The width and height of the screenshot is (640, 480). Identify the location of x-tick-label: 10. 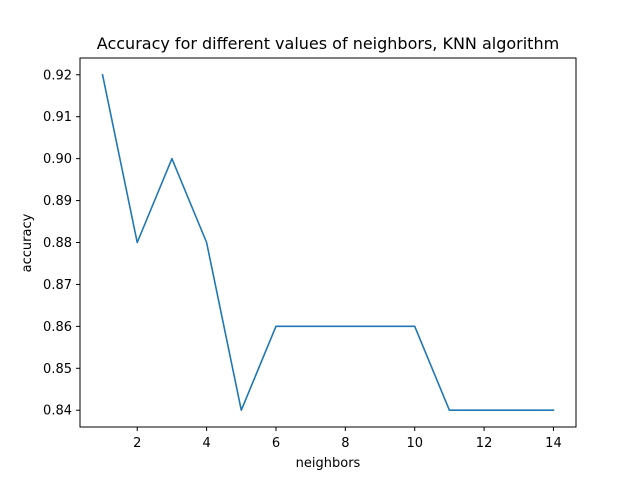
(414, 443).